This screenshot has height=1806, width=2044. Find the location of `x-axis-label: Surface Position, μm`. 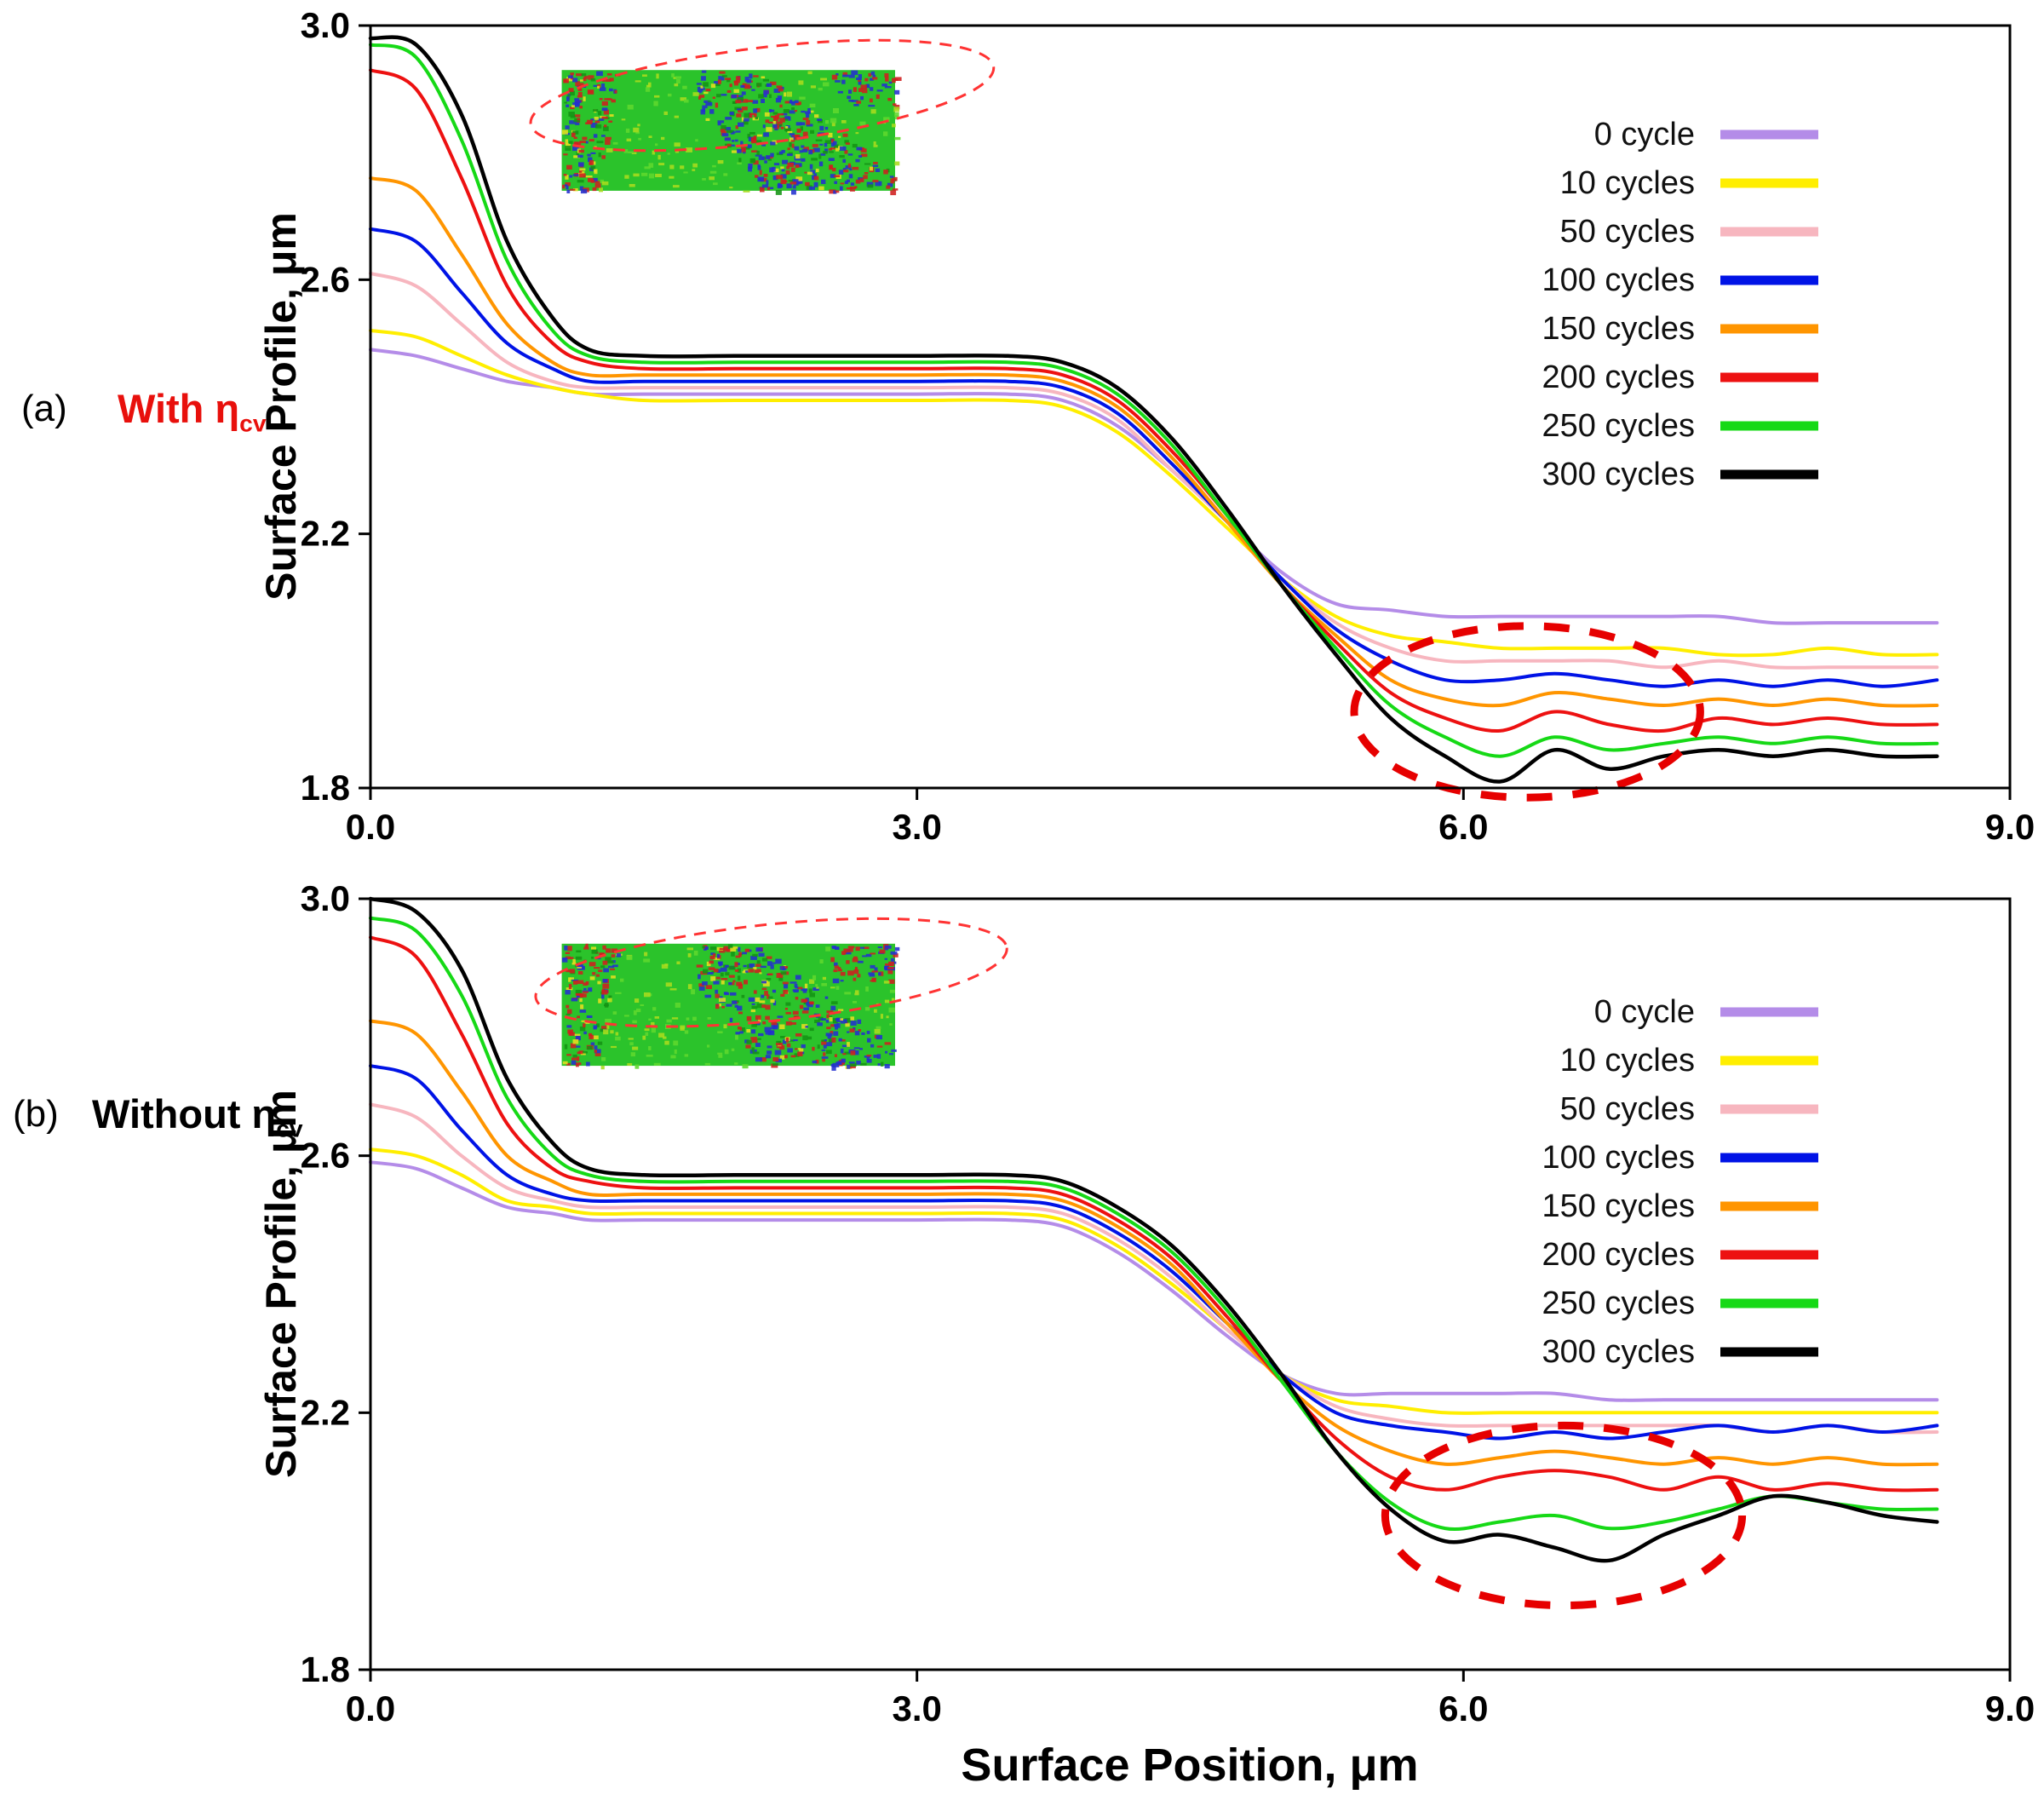

x-axis-label: Surface Position, μm is located at coordinates (1190, 1765).